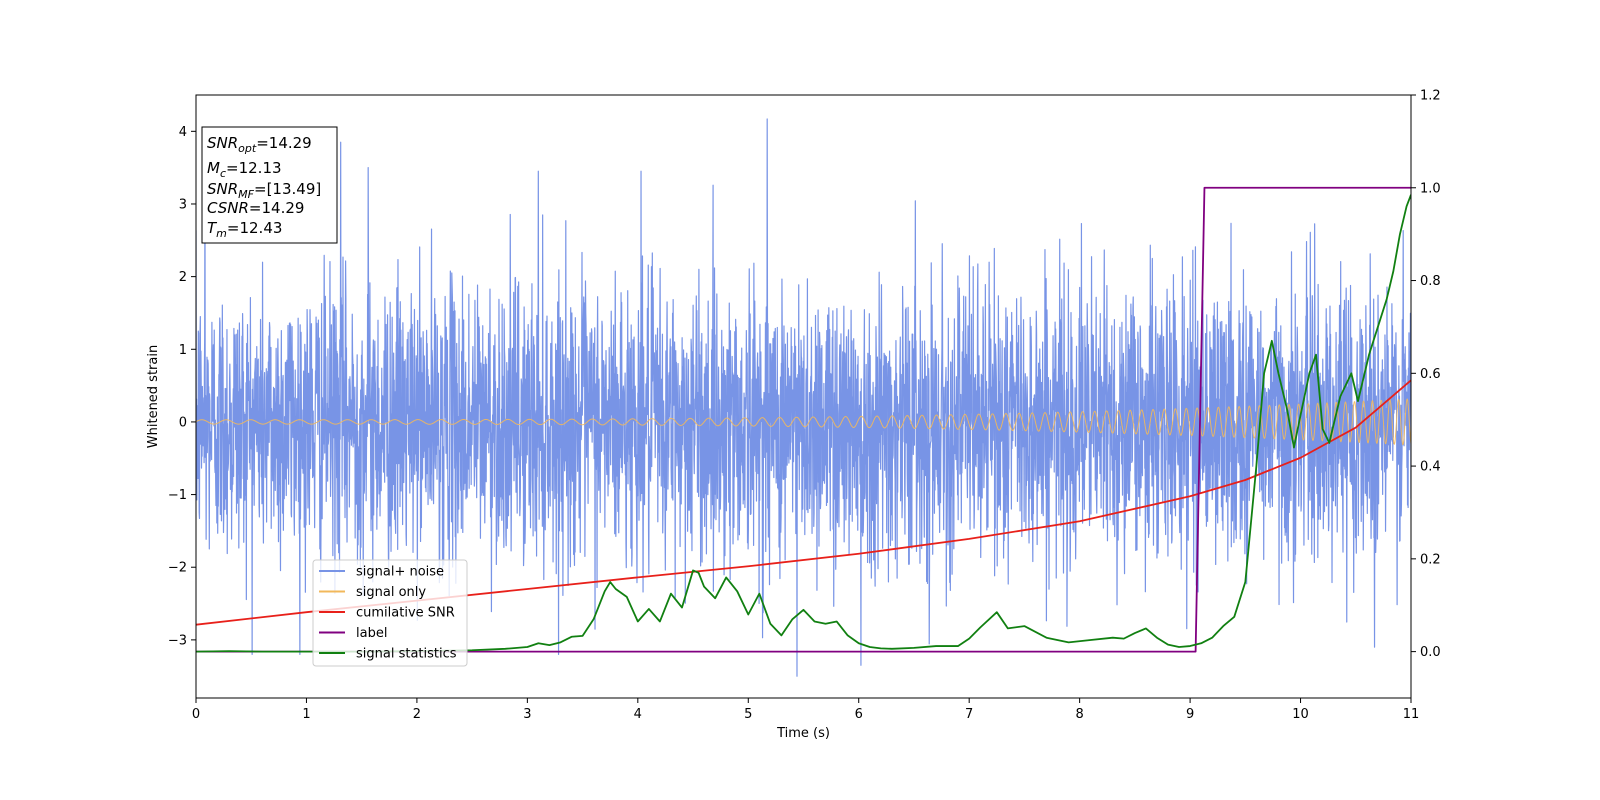  Describe the element at coordinates (859, 714) in the screenshot. I see `x-tick-label: 6` at that location.